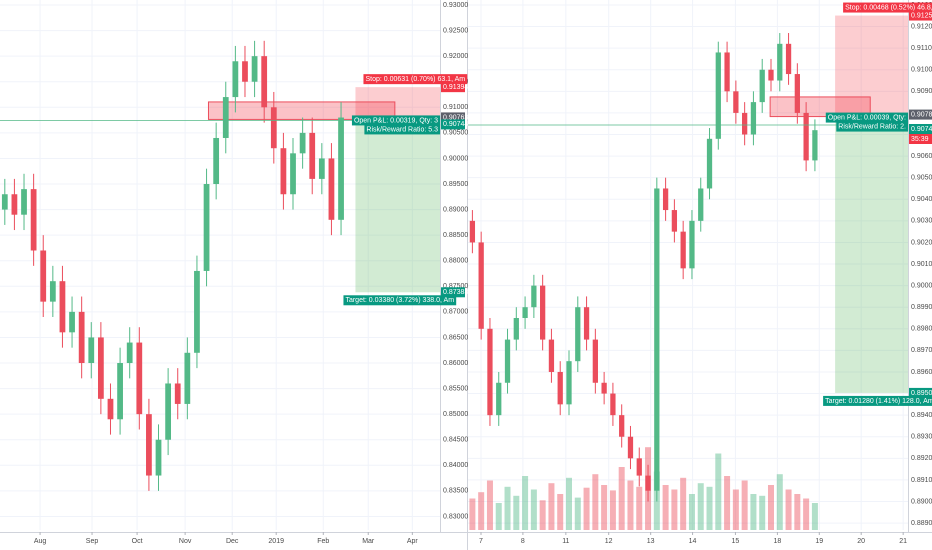  Describe the element at coordinates (455, 286) in the screenshot. I see `y-tick-label: 0.87500` at that location.